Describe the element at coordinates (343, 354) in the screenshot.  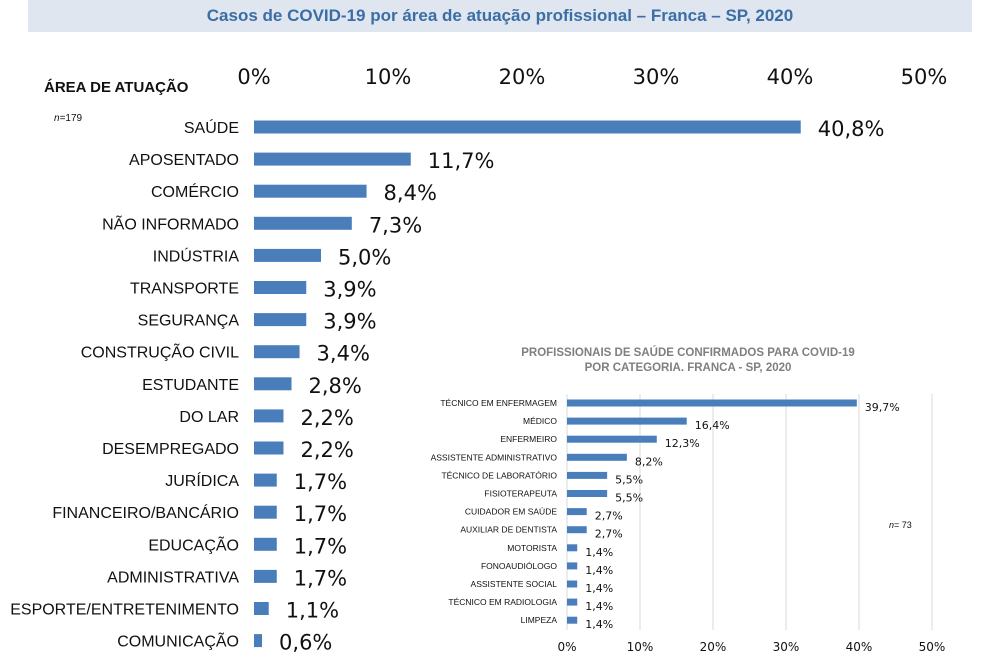
I see `value-label: 3,4%` at that location.